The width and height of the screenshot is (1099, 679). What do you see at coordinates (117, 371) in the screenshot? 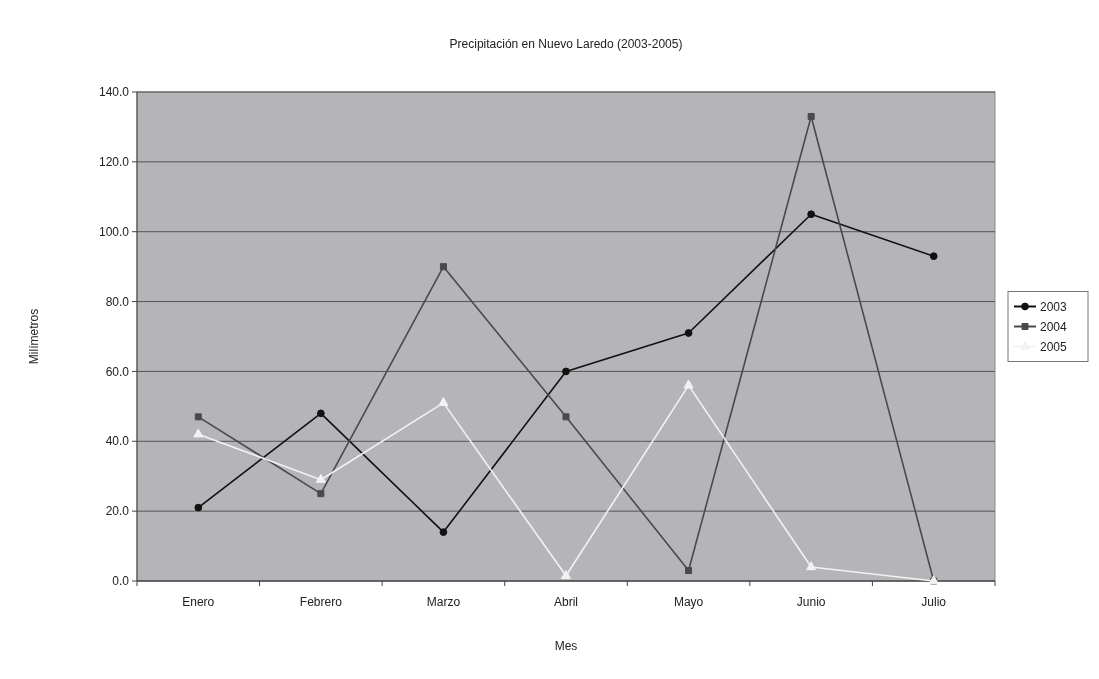
I see `y-tick-label: 60.0` at bounding box center [117, 371].